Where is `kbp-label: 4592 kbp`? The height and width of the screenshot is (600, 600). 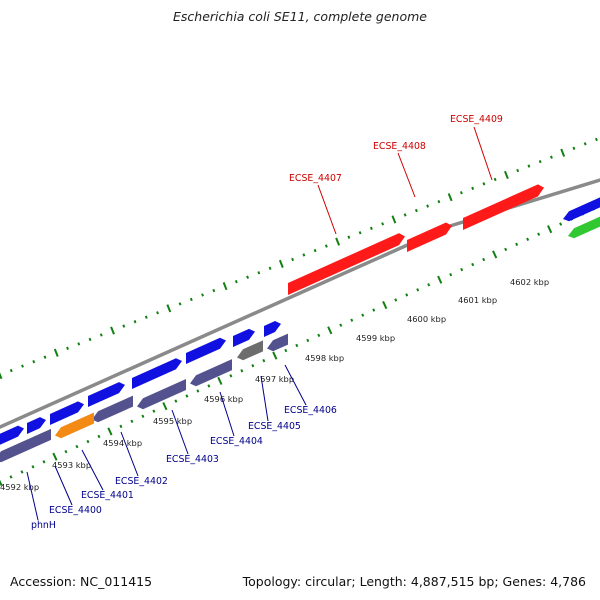 kbp-label: 4592 kbp is located at coordinates (19, 487).